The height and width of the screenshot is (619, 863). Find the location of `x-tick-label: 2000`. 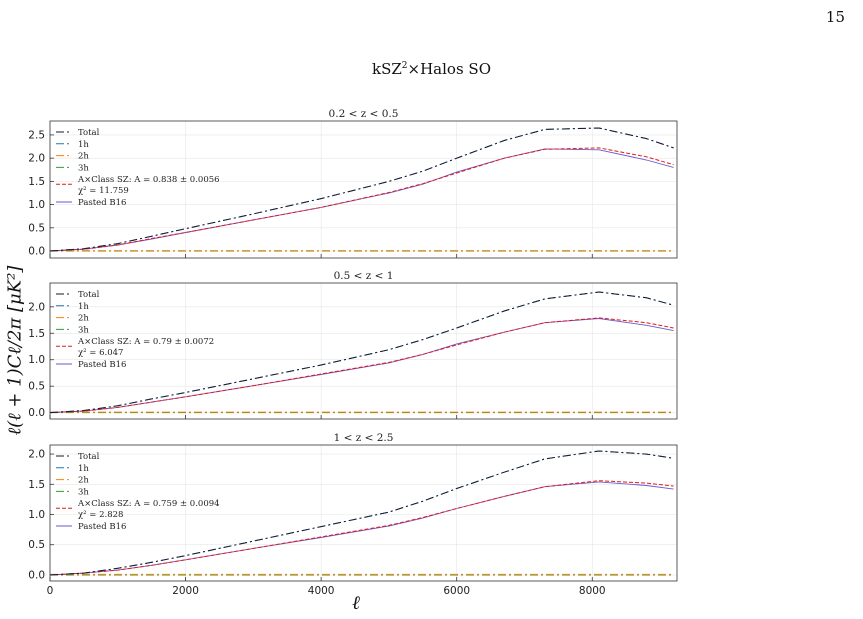

x-tick-label: 2000 is located at coordinates (185, 591).